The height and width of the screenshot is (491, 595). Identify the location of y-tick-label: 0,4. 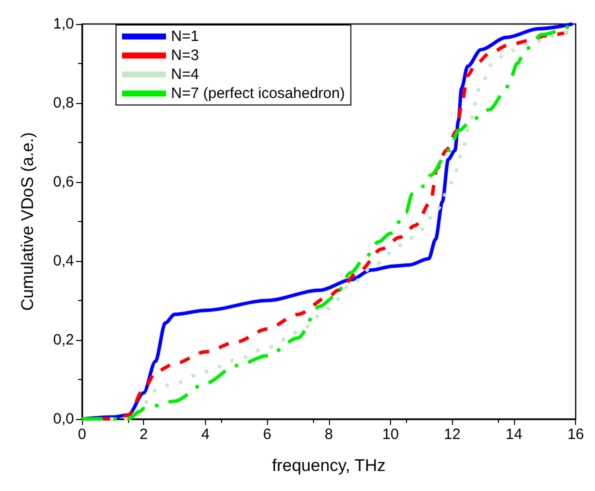
(63, 261).